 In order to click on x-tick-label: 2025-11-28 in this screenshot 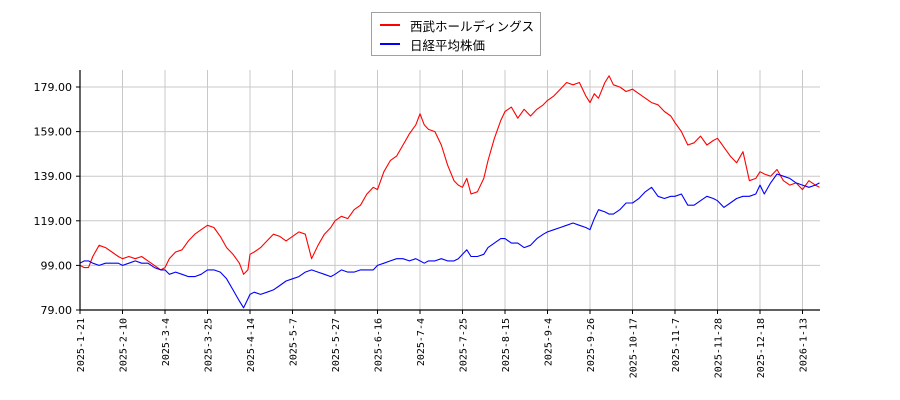, I will do `click(719, 348)`.